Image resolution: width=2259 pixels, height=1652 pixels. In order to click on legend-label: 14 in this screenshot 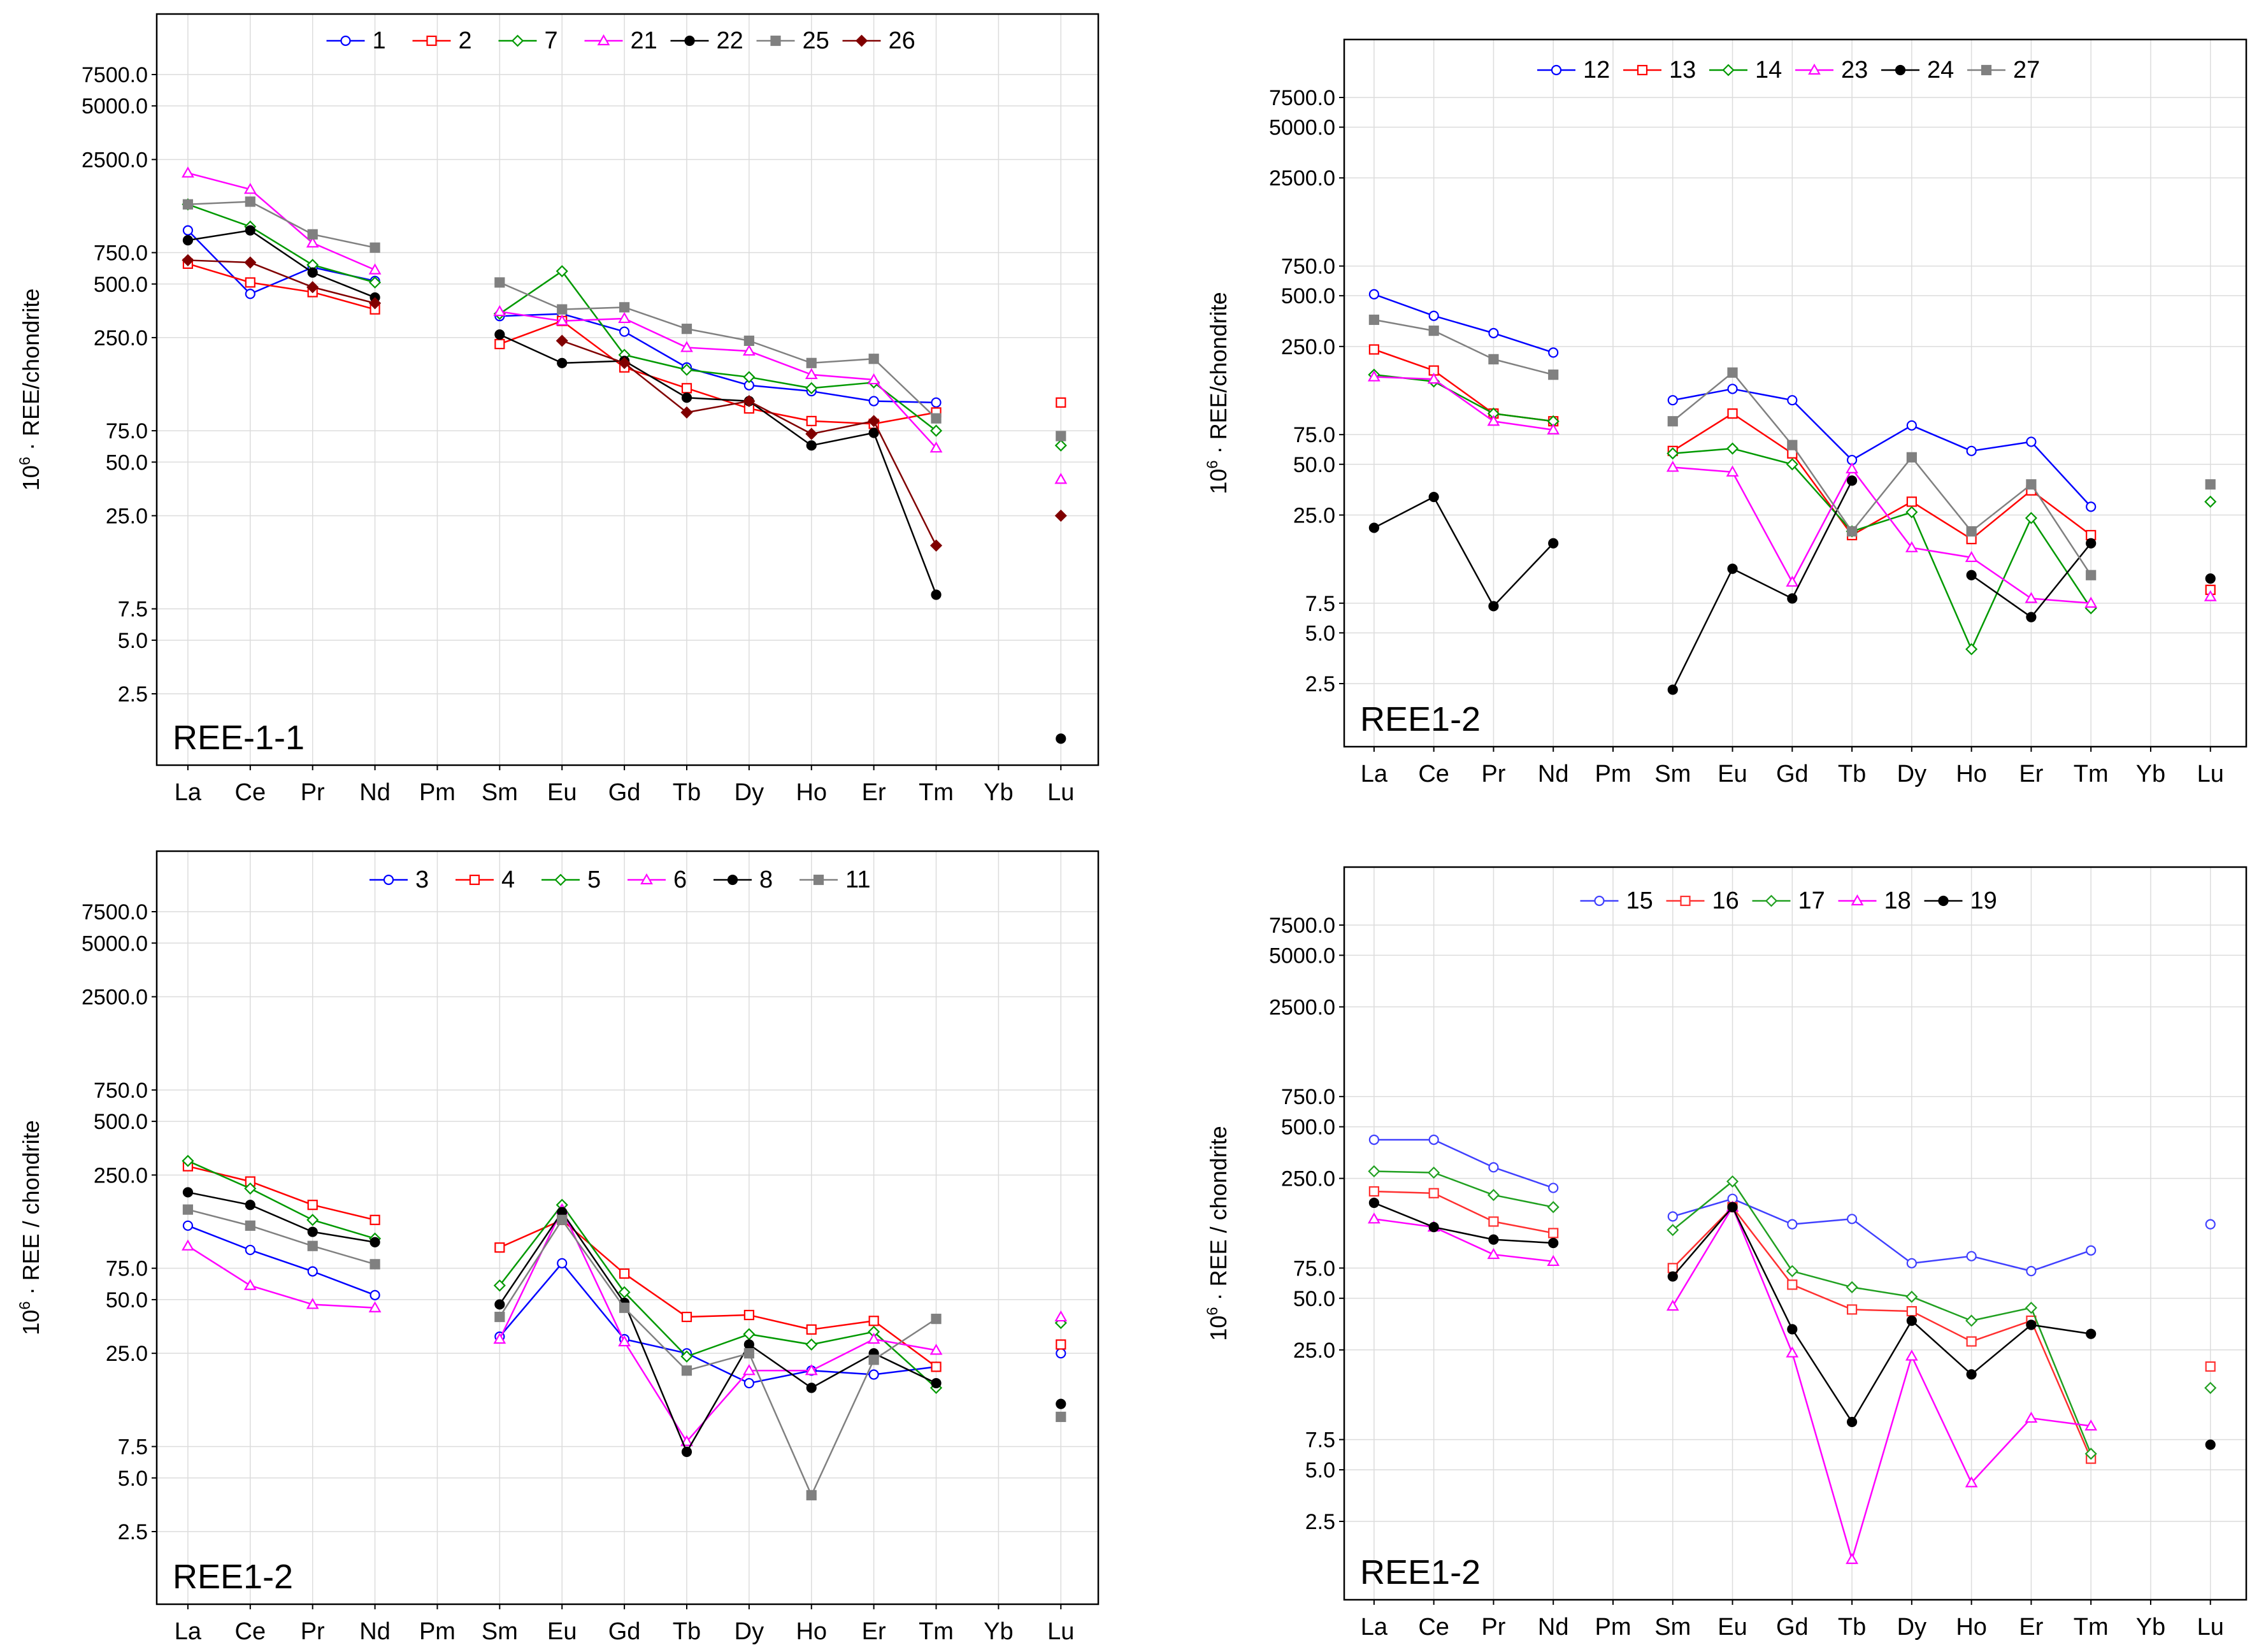, I will do `click(1768, 70)`.